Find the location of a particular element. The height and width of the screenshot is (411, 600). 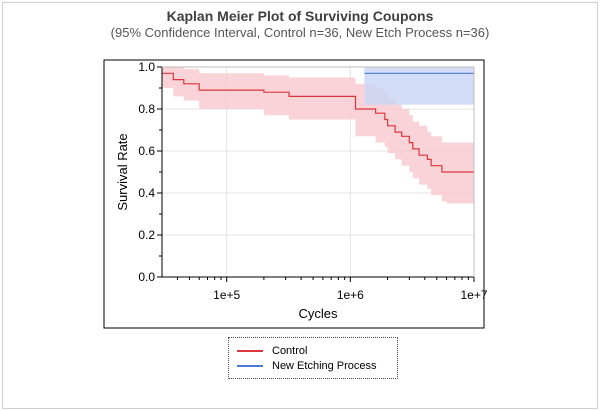

y-tick-label: 1.0 is located at coordinates (146, 67).